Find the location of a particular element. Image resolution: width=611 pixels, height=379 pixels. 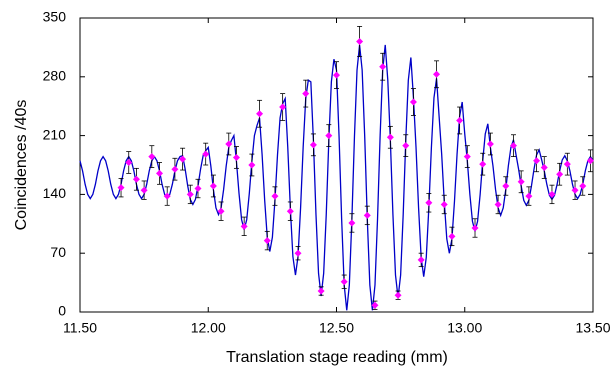

y-tick-label: 350 is located at coordinates (55, 17).